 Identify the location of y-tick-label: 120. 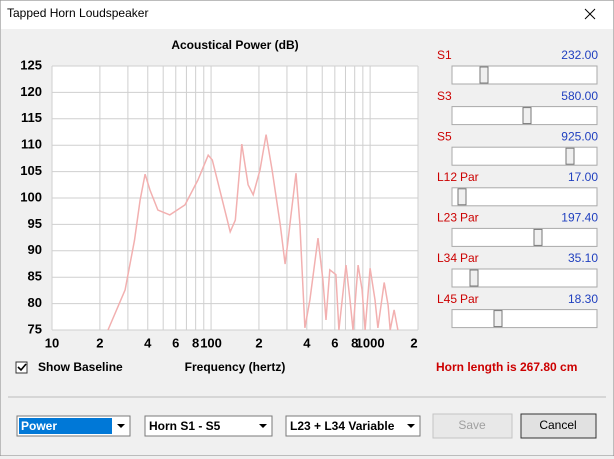
(31, 91).